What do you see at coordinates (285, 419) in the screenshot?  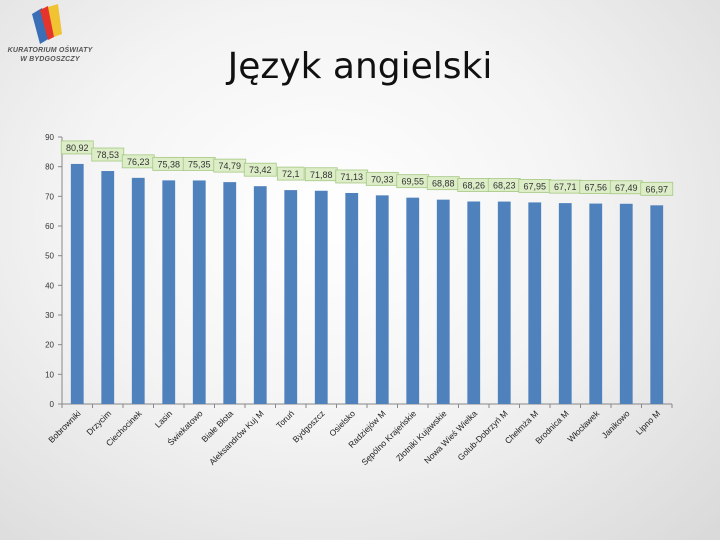 I see `category-label: Toruń` at bounding box center [285, 419].